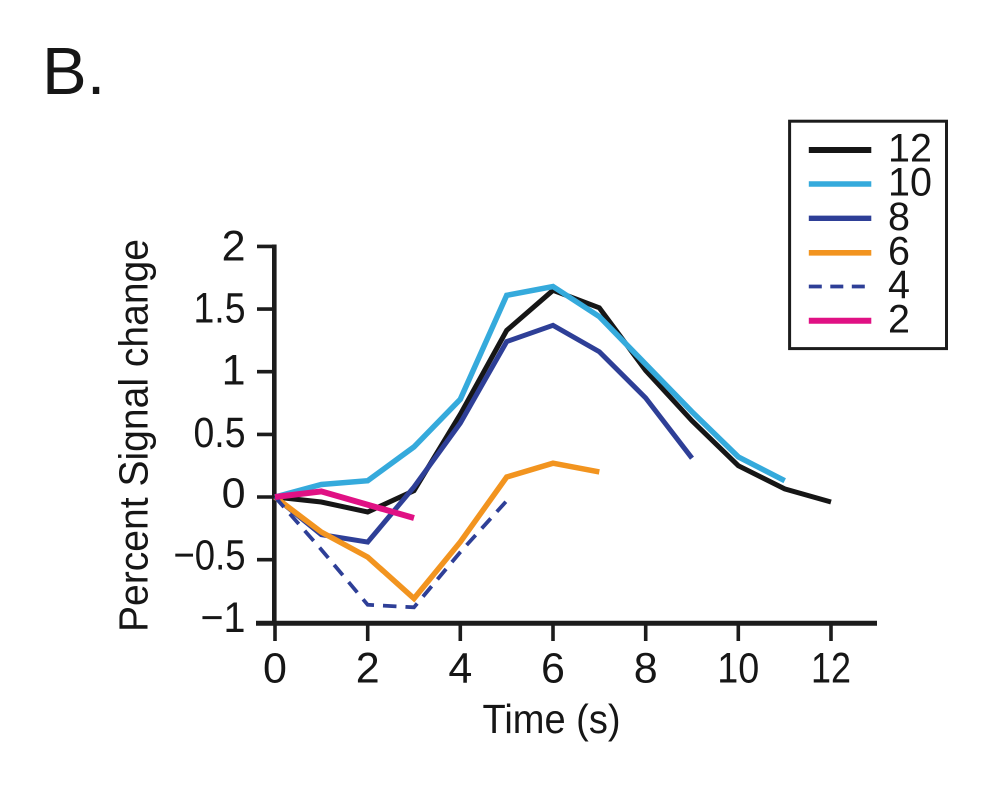 Image resolution: width=996 pixels, height=785 pixels. I want to click on svg-text: 1, so click(234, 371).